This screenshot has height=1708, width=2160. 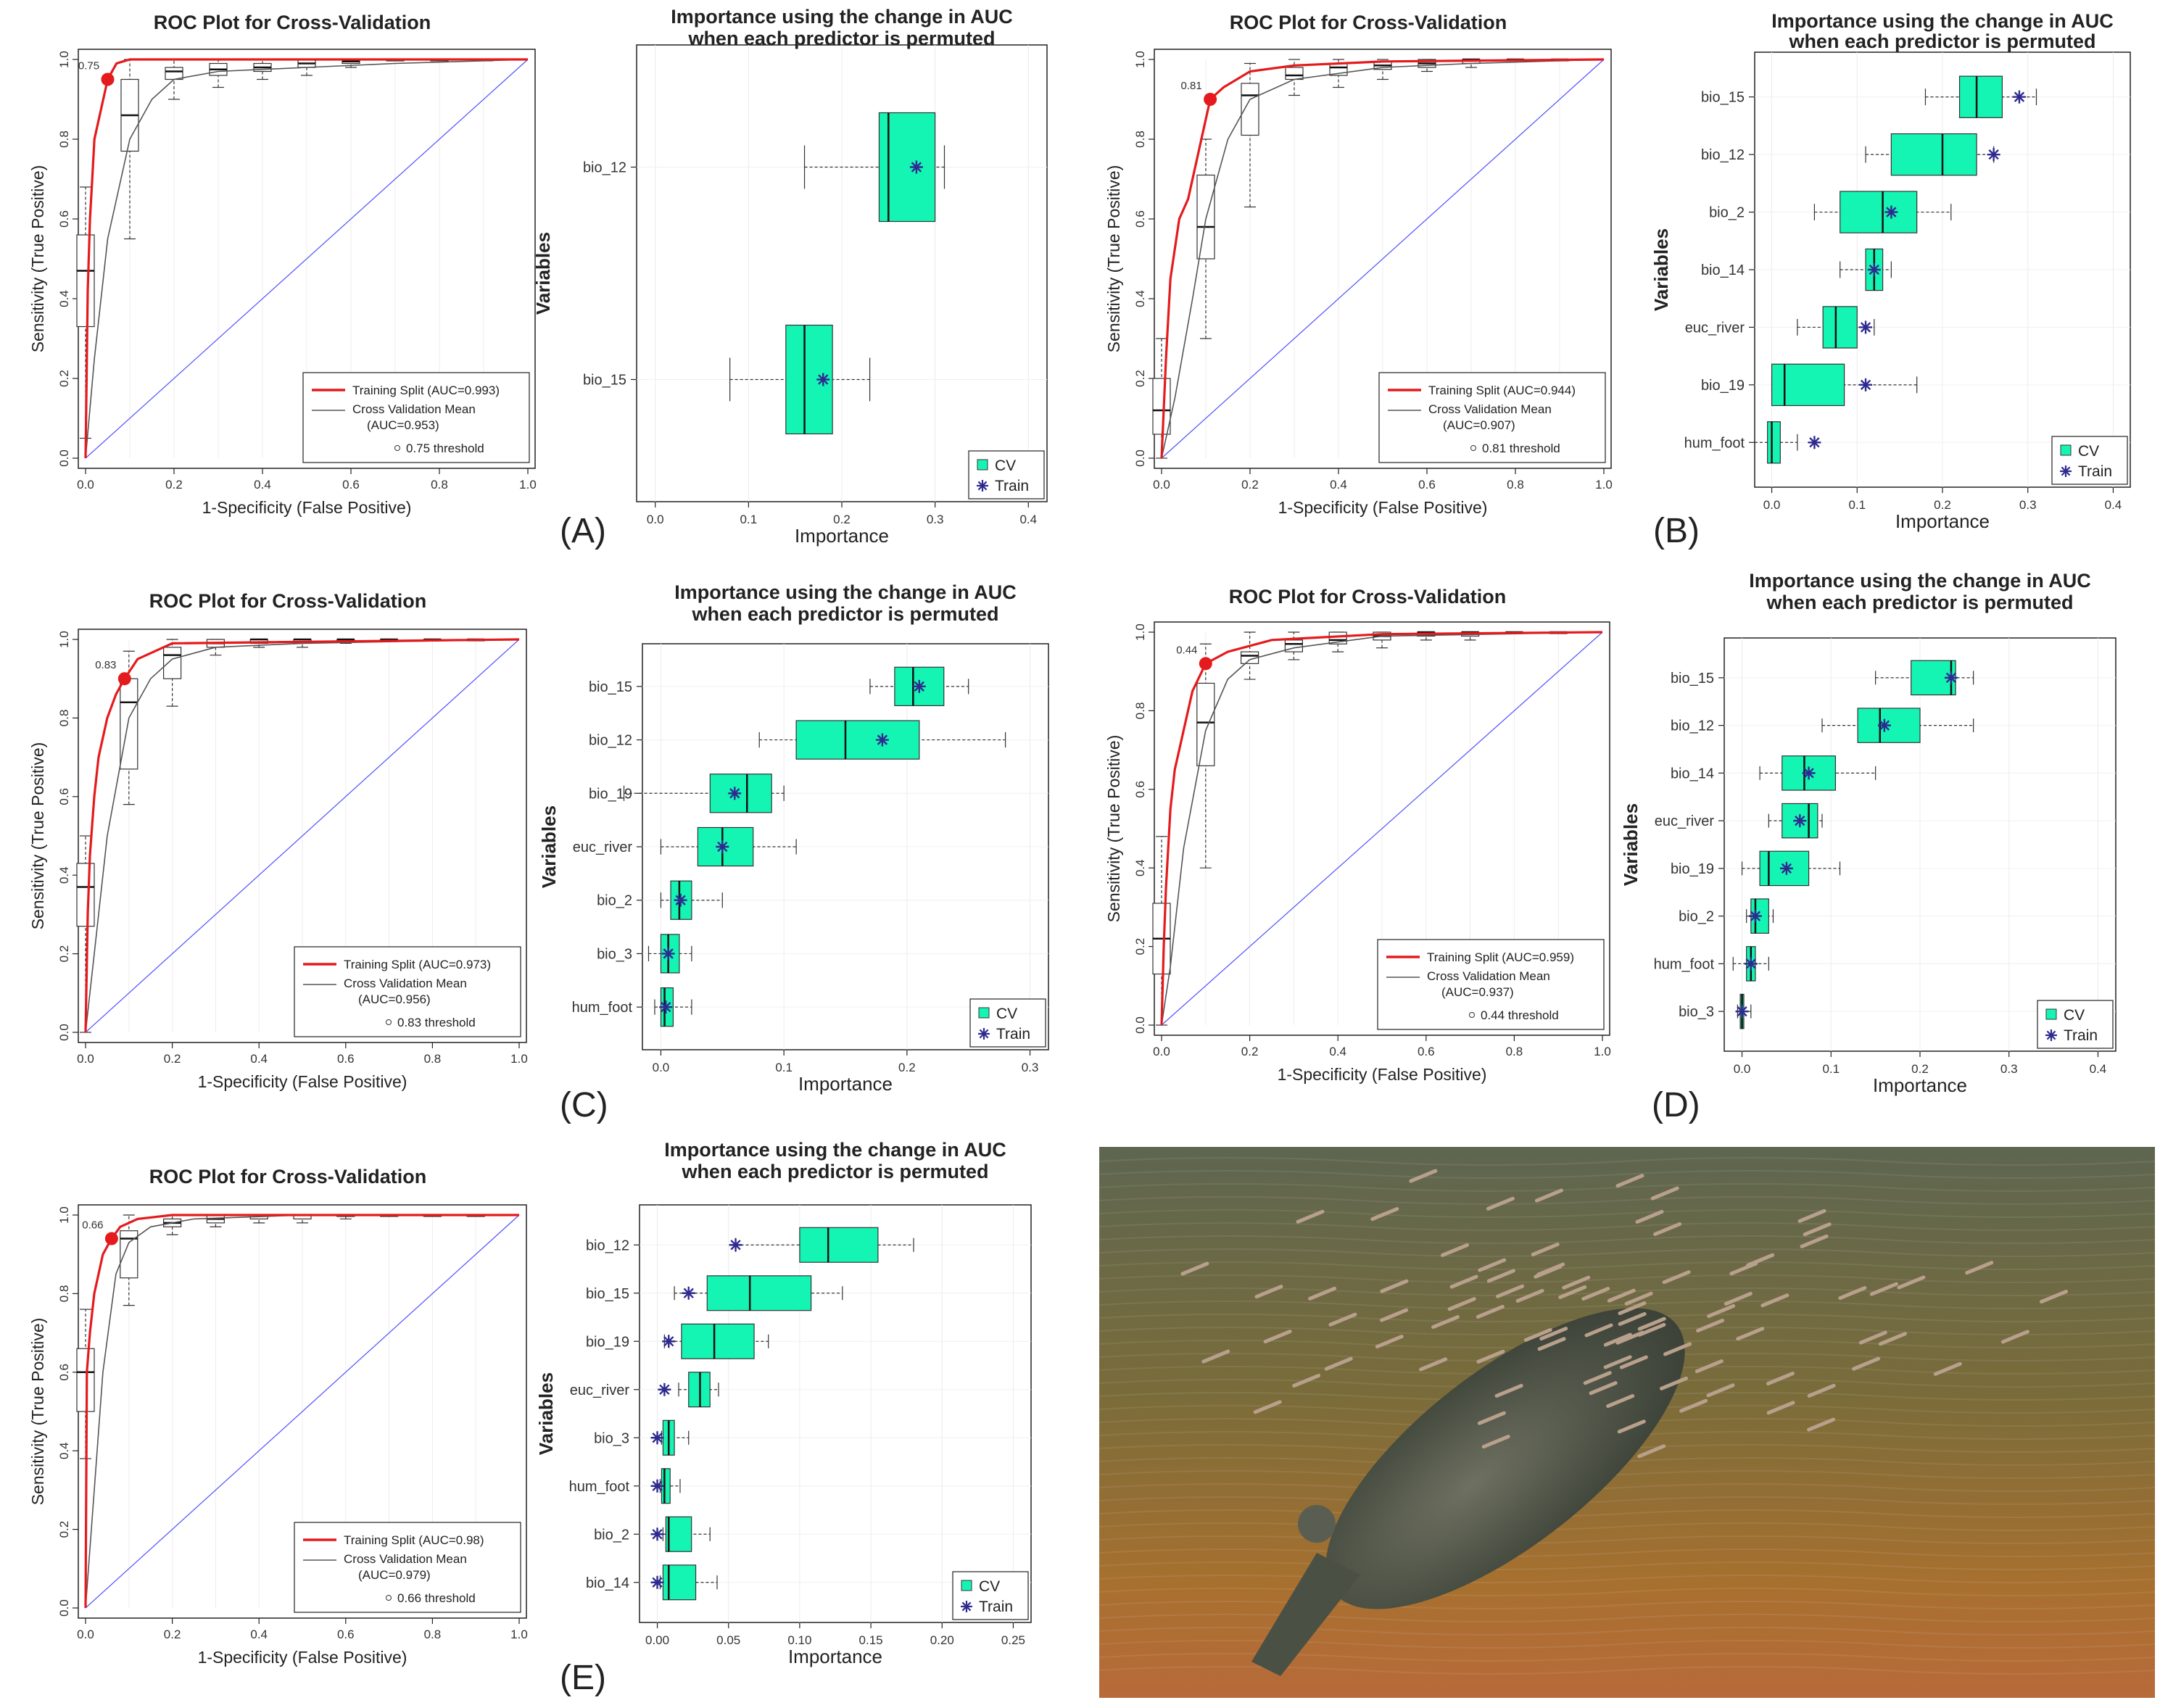 I want to click on variable-label: euc_river, so click(x=1715, y=328).